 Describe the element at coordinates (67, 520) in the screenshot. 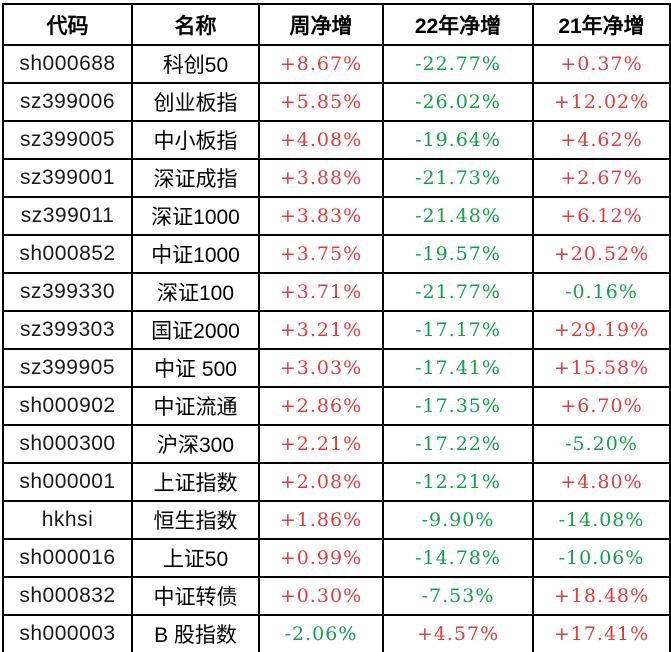

I see `cell-index-code: hkhsi` at that location.